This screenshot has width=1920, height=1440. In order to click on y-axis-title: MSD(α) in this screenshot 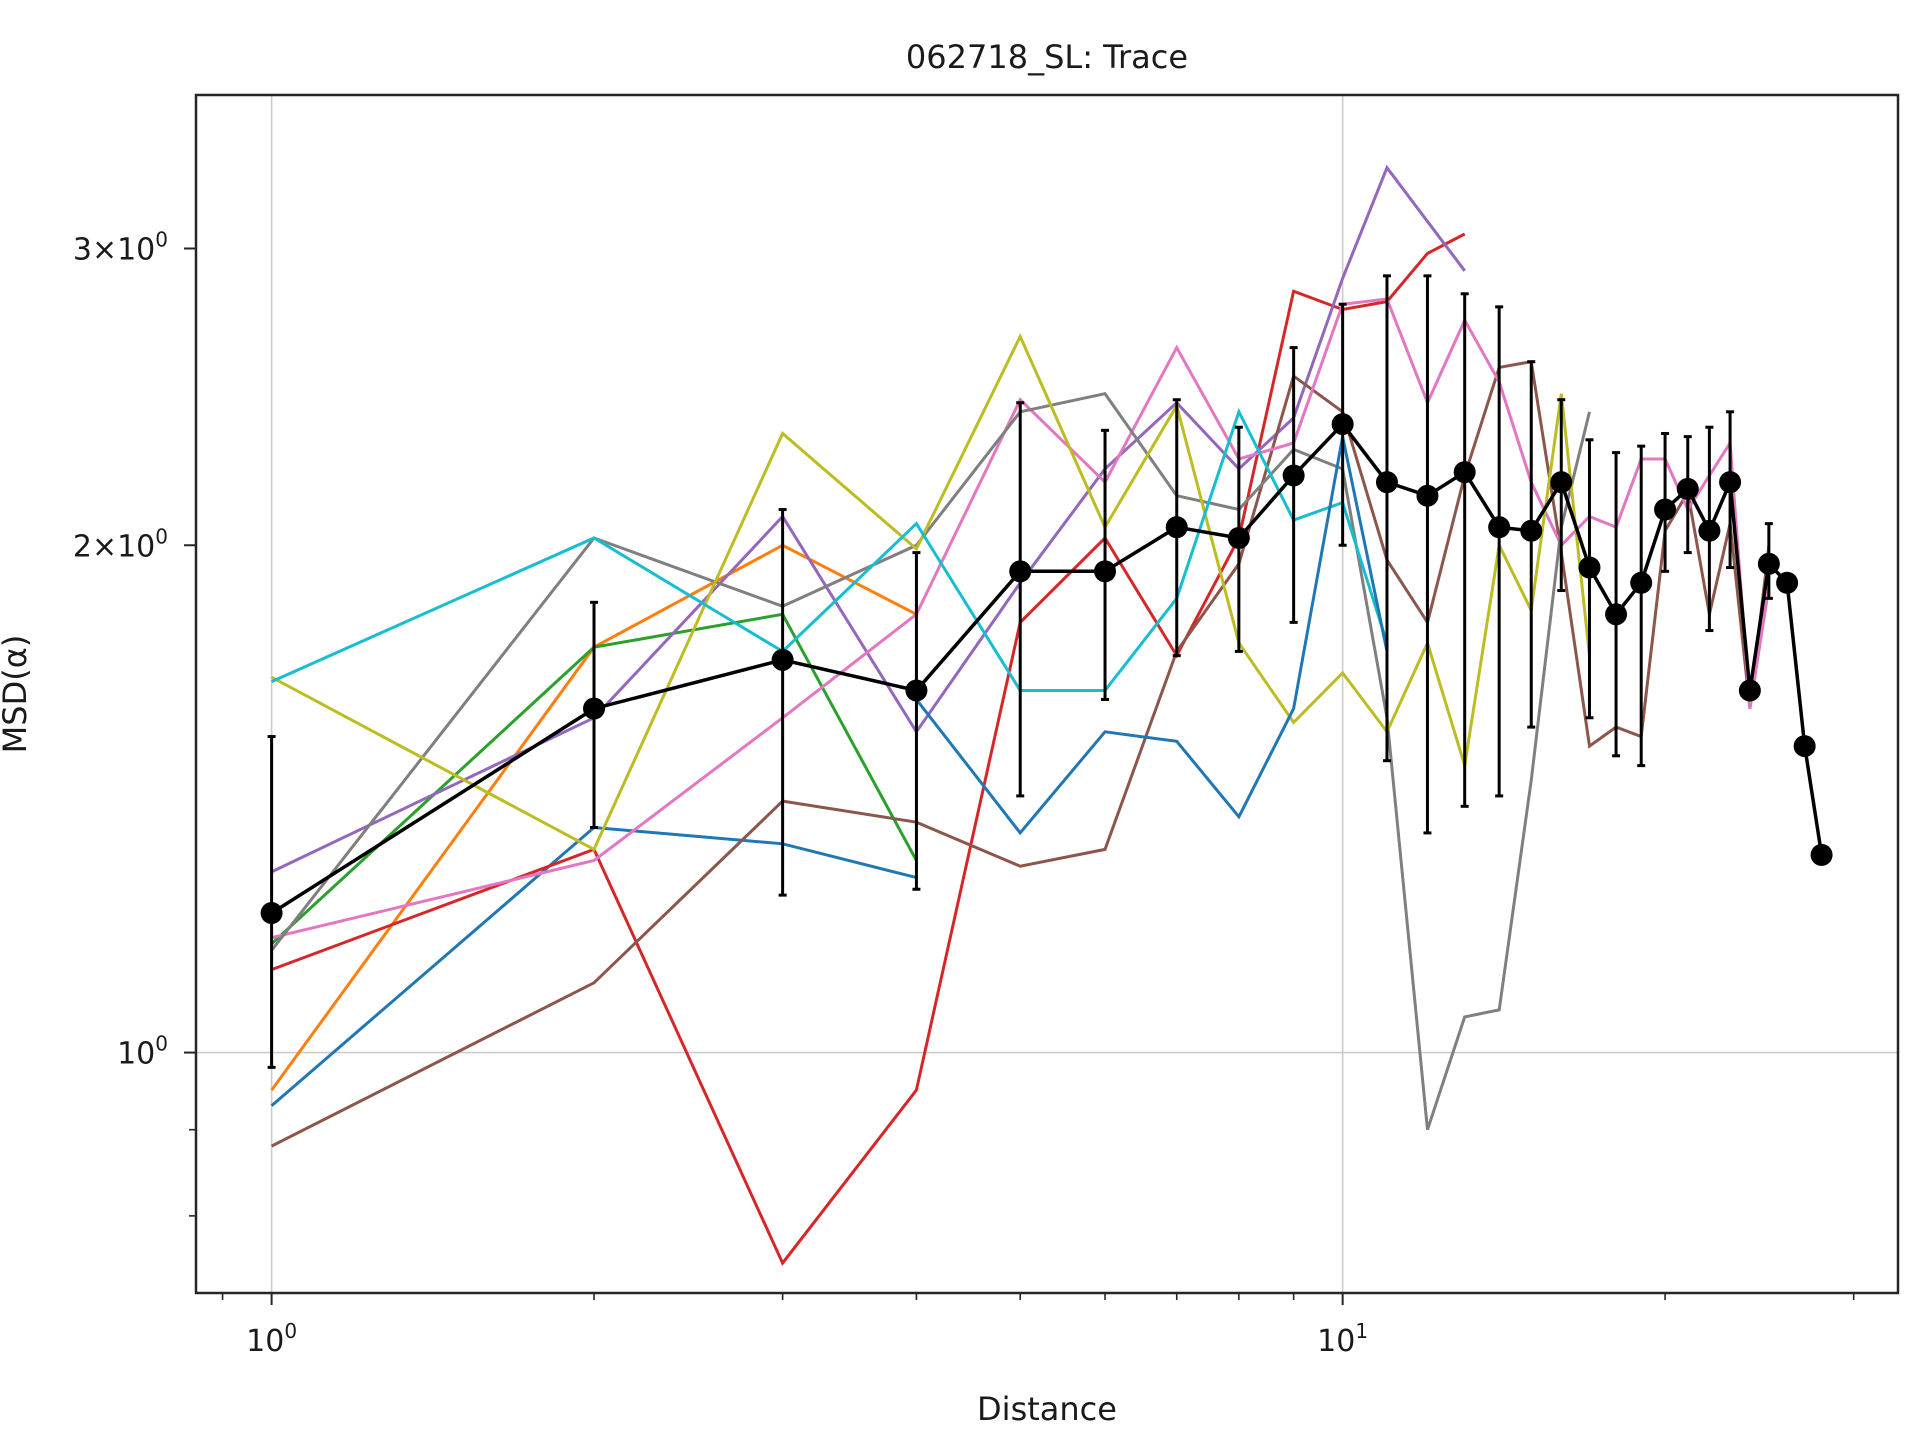, I will do `click(17, 694)`.